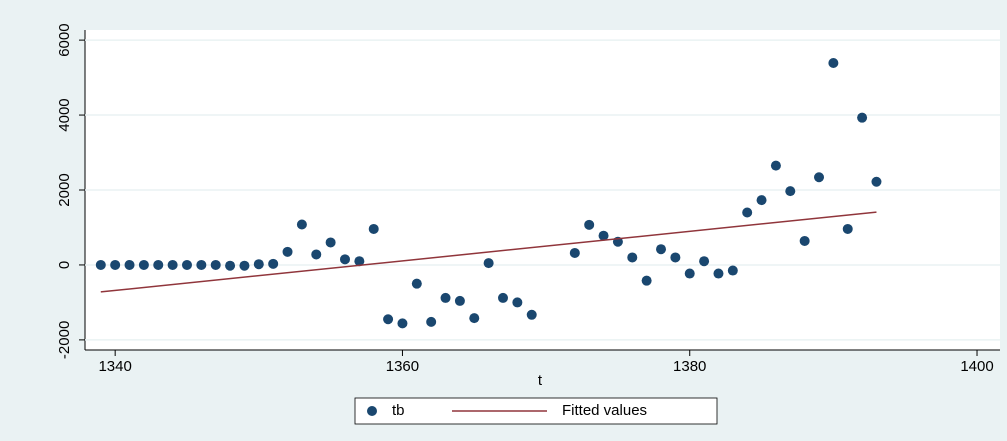  Describe the element at coordinates (64, 114) in the screenshot. I see `y-tick-label: 4000` at that location.